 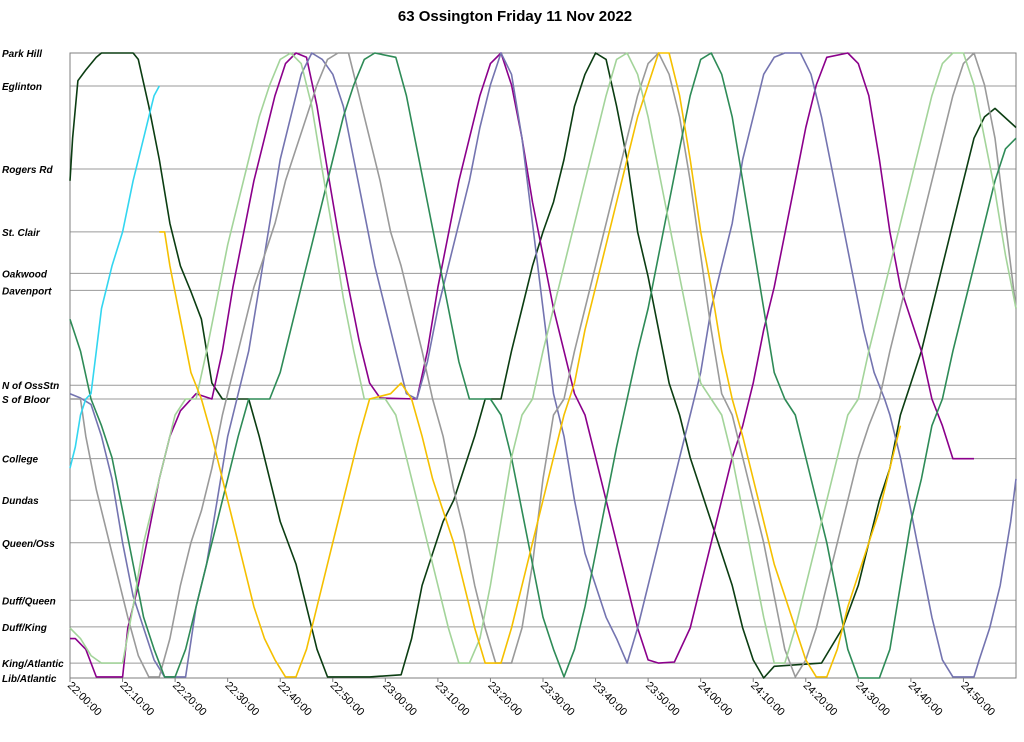 I want to click on stop-label: S of Bloor, so click(x=26, y=400).